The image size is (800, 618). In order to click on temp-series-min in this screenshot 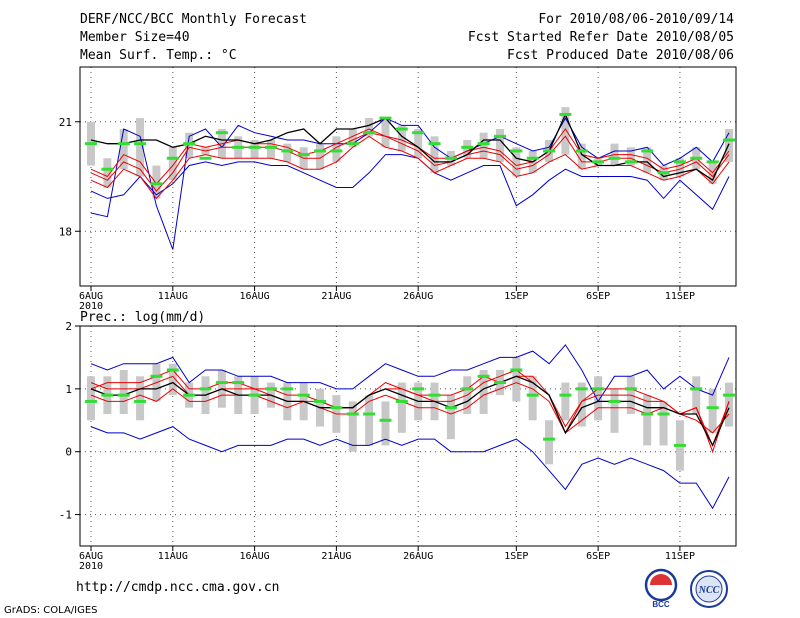, I will do `click(410, 182)`.